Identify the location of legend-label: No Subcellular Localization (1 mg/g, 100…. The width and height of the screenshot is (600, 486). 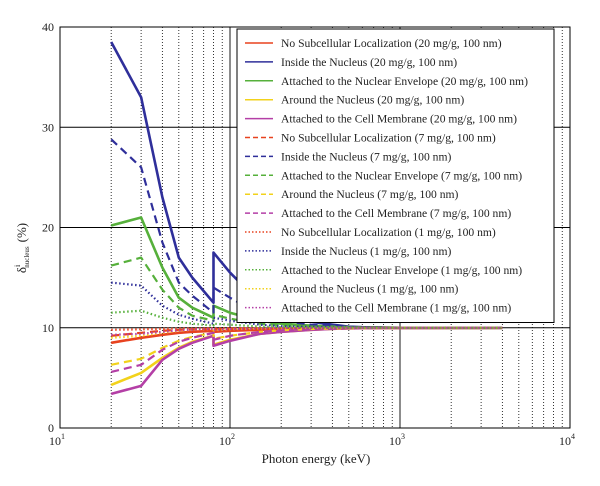
(388, 232).